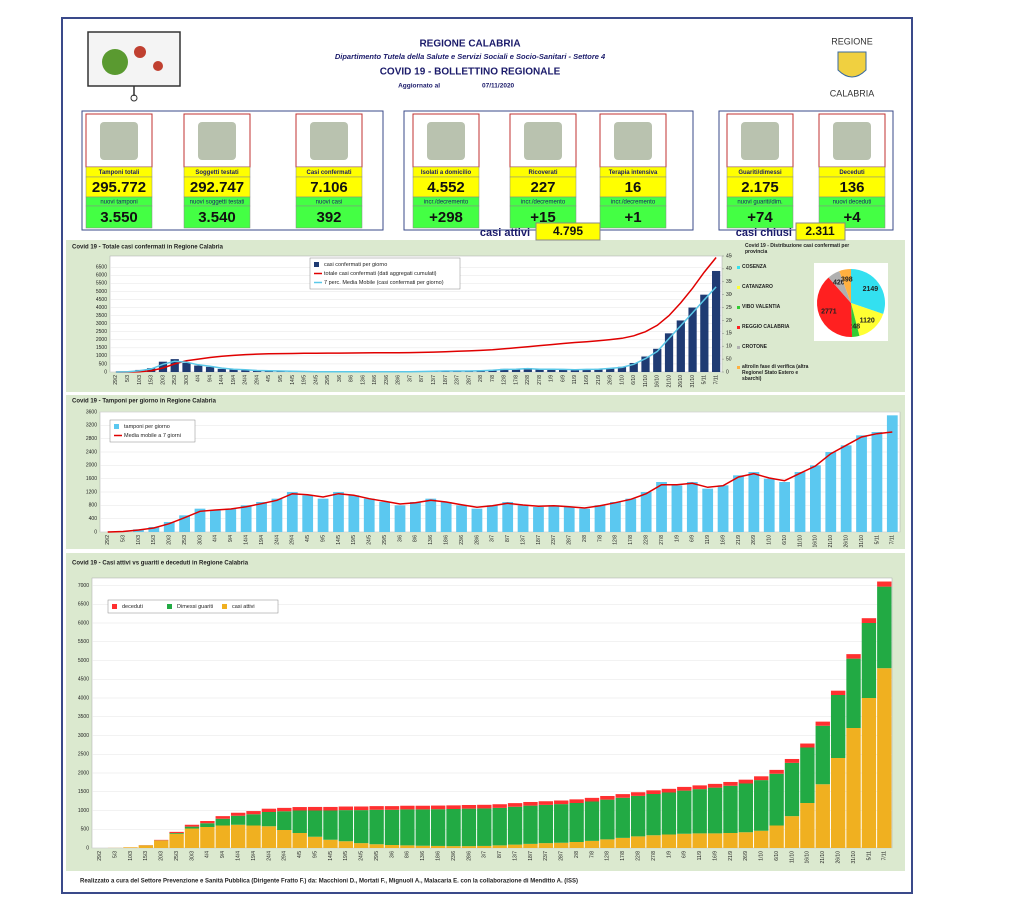 The width and height of the screenshot is (1024, 911). What do you see at coordinates (654, 856) in the screenshot?
I see `x-tick-label: 27/8` at bounding box center [654, 856].